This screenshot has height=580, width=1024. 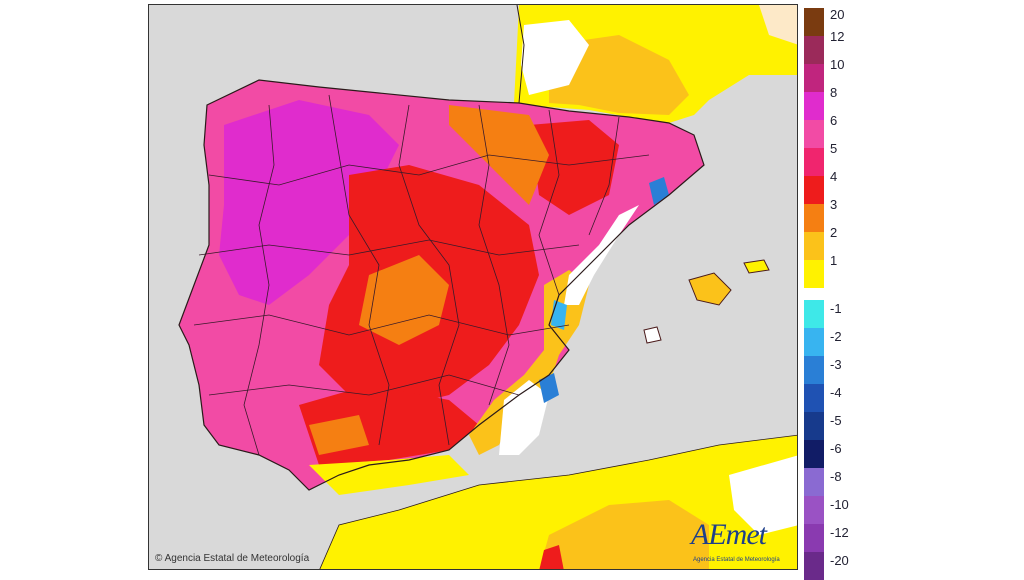 What do you see at coordinates (778, 25) in the screenshot?
I see `france-cream-corner` at bounding box center [778, 25].